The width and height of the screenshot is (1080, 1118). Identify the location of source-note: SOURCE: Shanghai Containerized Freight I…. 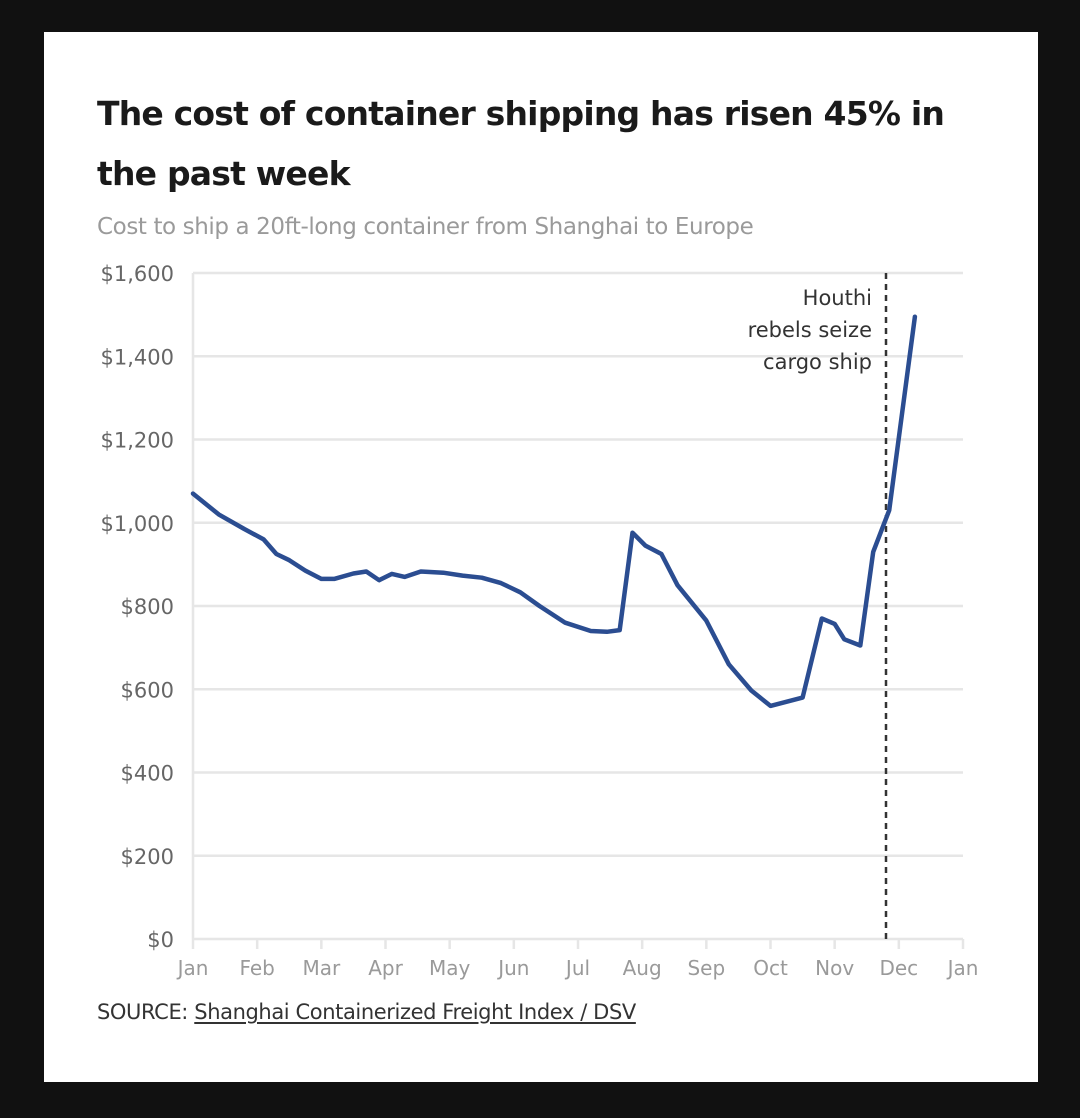
(366, 1012).